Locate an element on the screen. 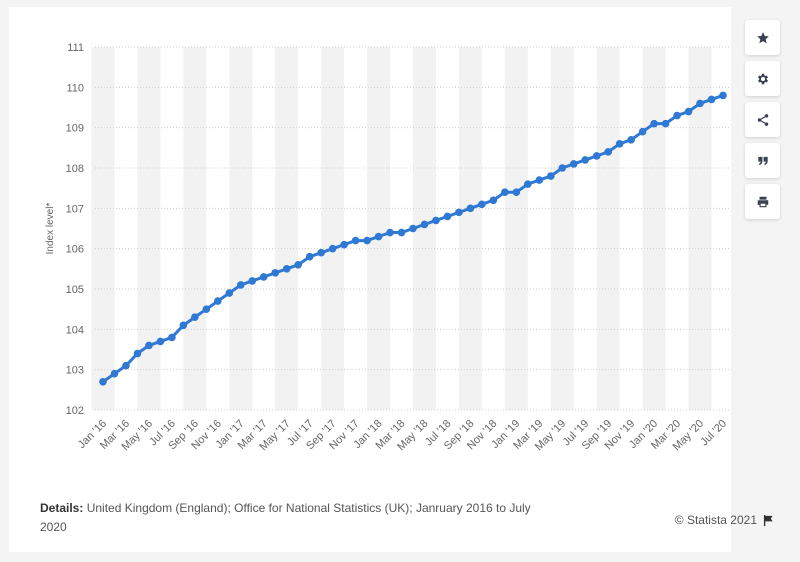  credit-text: © Statista 2021 is located at coordinates (715, 520).